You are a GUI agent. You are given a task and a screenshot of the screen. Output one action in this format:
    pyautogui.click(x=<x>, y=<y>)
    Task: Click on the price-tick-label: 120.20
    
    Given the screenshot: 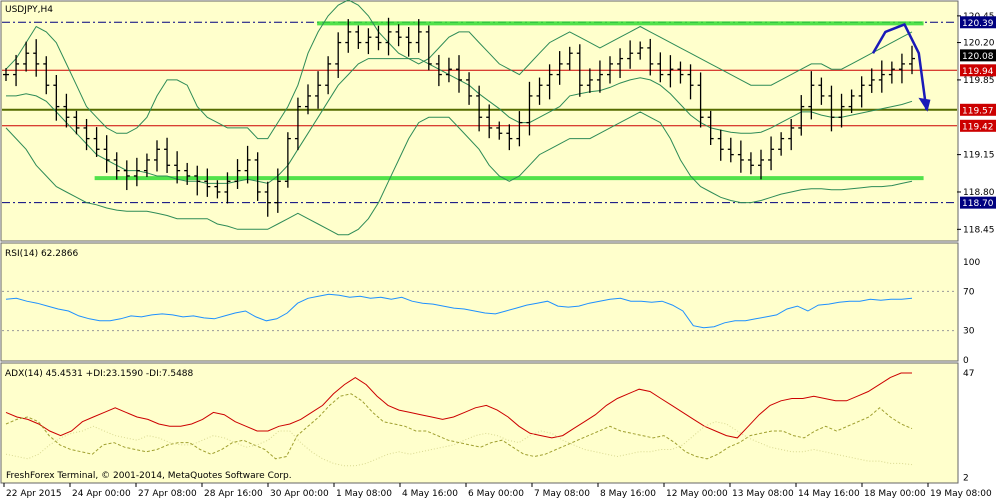 What is the action you would take?
    pyautogui.click(x=979, y=44)
    